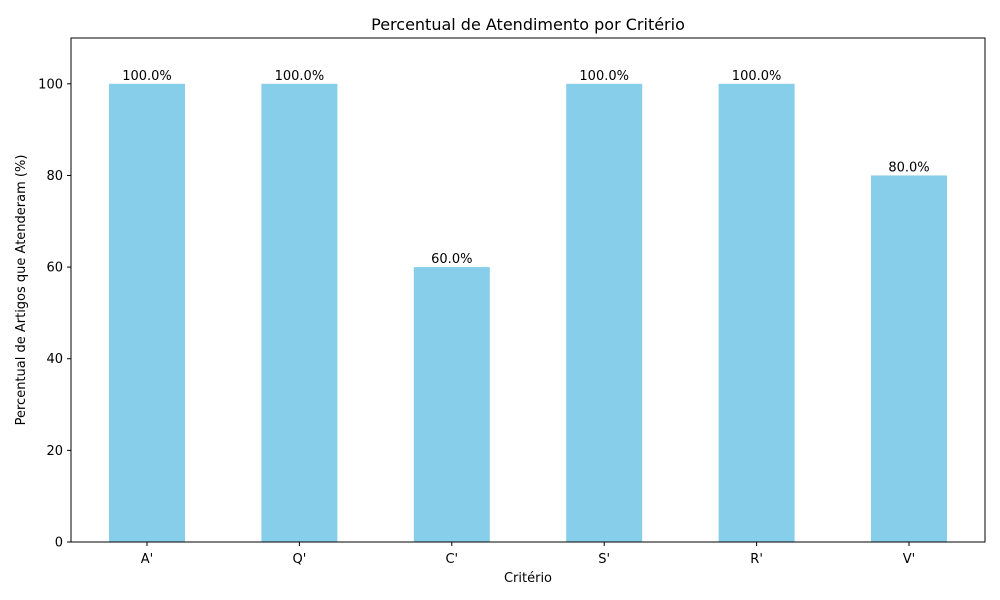 The image size is (1000, 600). I want to click on chart-title: Percentual de Atendimento por Critério, so click(528, 24).